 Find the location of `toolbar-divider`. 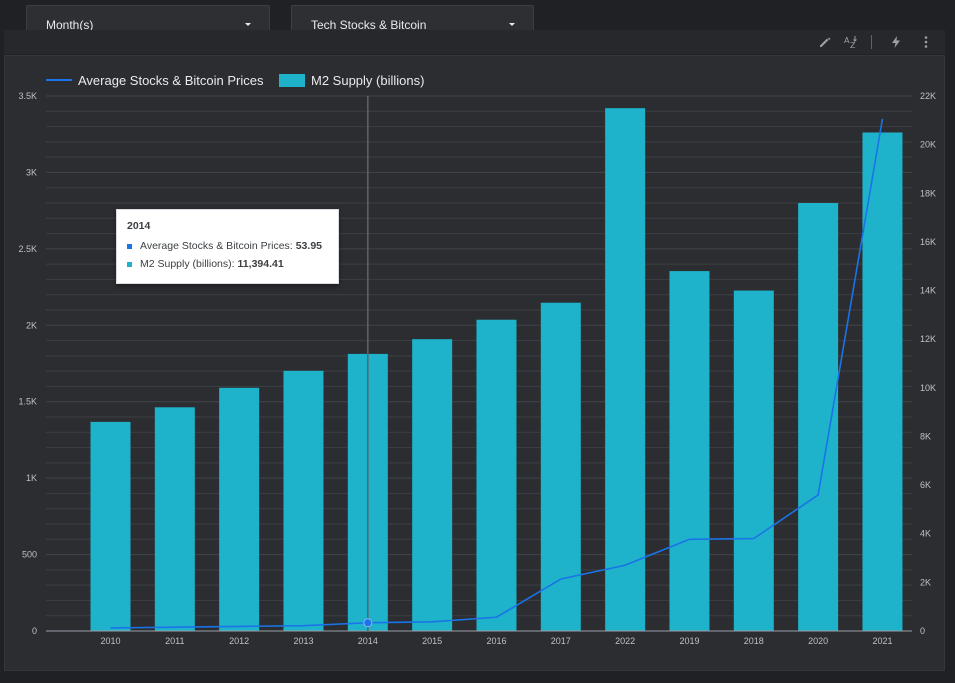

toolbar-divider is located at coordinates (871, 42).